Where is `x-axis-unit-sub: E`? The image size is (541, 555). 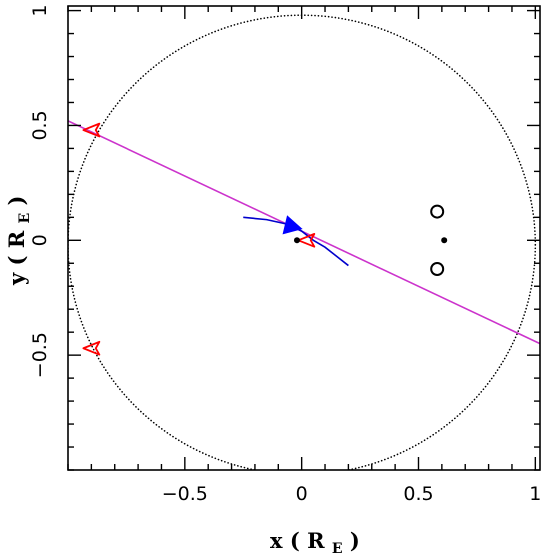
x-axis-unit-sub: E is located at coordinates (337, 548).